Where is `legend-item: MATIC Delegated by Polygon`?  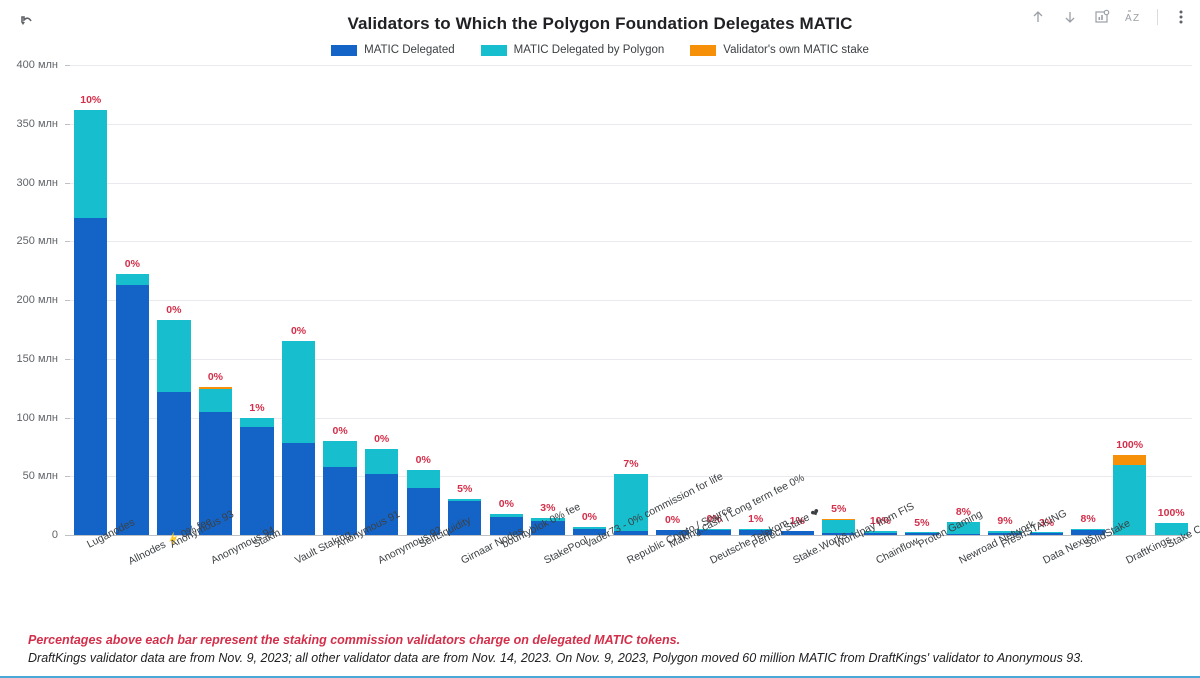 legend-item: MATIC Delegated by Polygon is located at coordinates (572, 50).